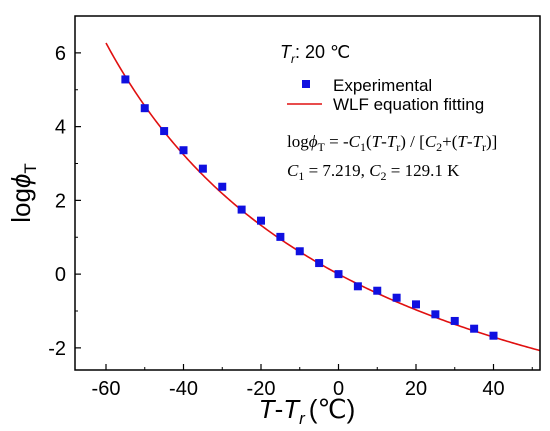 This screenshot has height=431, width=550. I want to click on wlf-constants: C1 = 7.219, C2 = 129.1 K, so click(373, 172).